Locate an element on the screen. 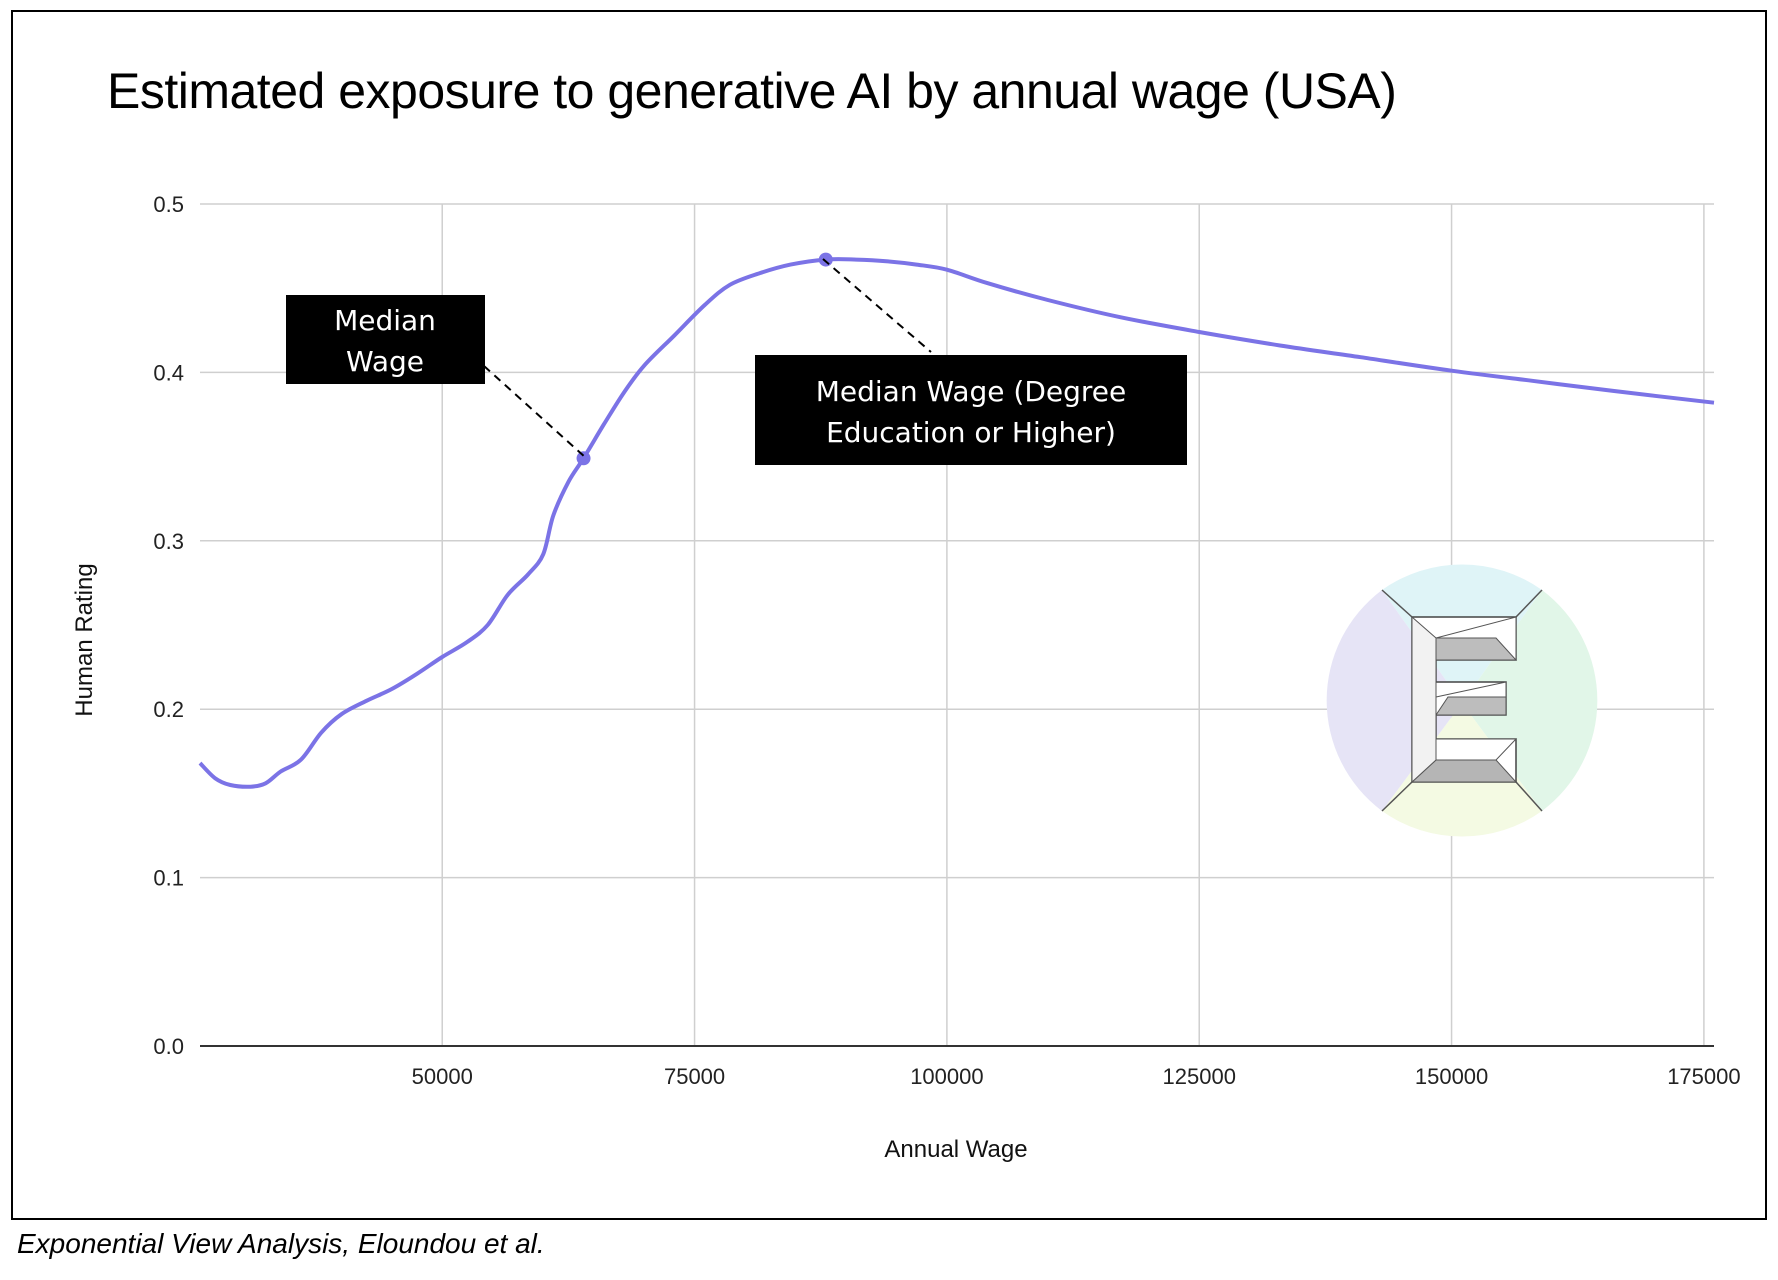  y-tick-label: 0.5 is located at coordinates (168, 204).